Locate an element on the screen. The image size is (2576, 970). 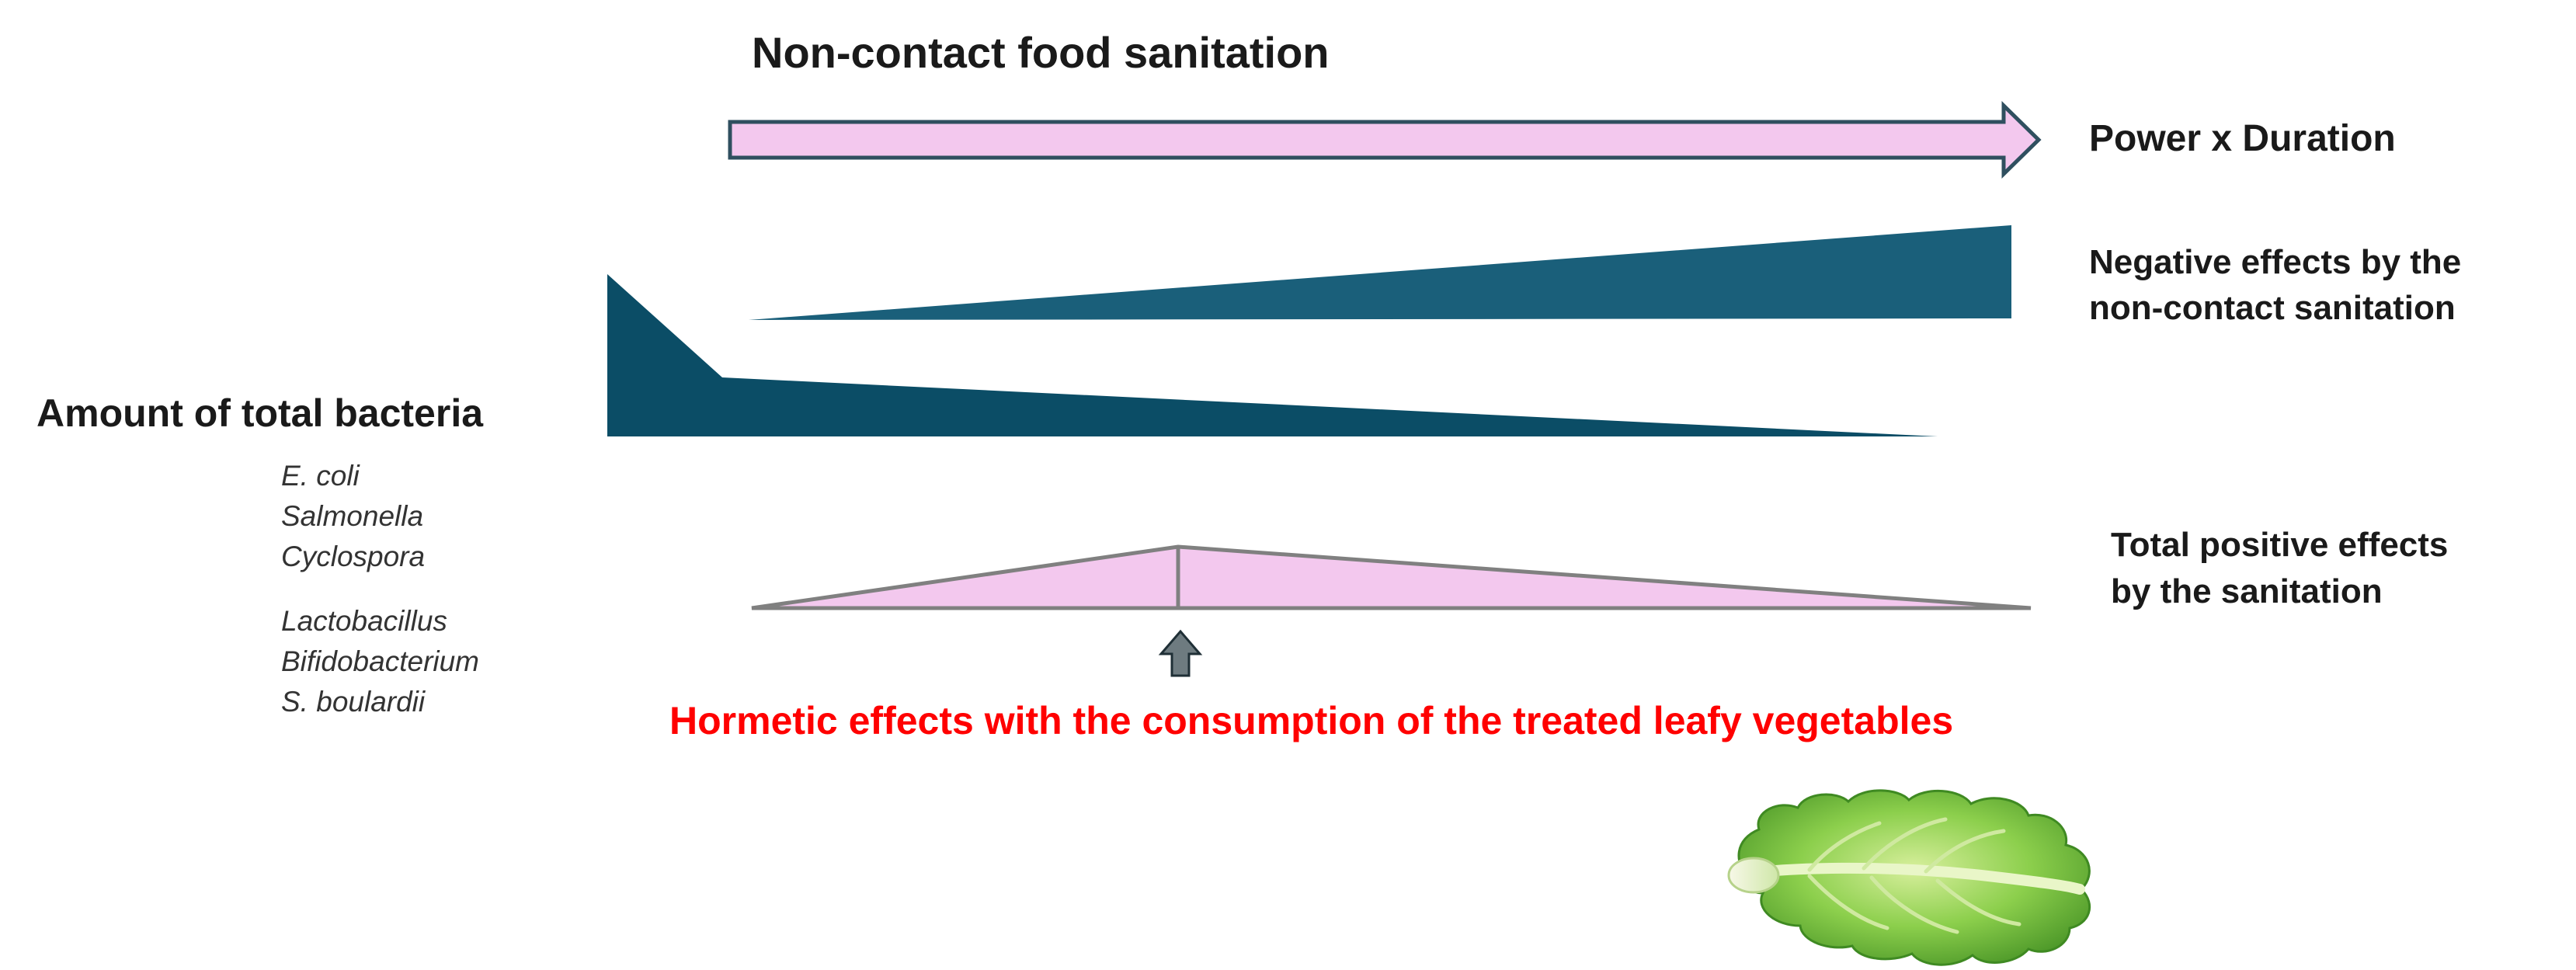
power-duration-label: Power x Duration is located at coordinates (2242, 138).